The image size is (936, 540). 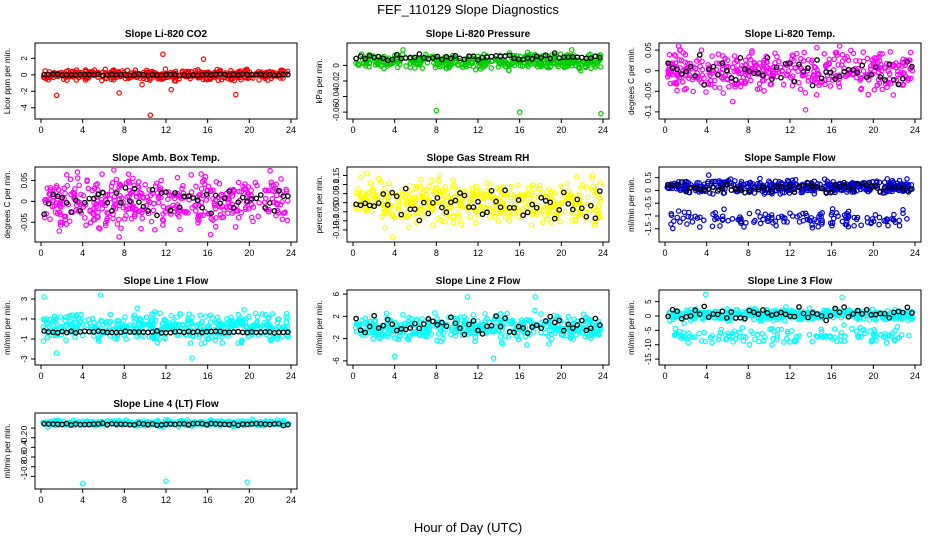 What do you see at coordinates (24, 437) in the screenshot?
I see `y-tick-label: -0.2` at bounding box center [24, 437].